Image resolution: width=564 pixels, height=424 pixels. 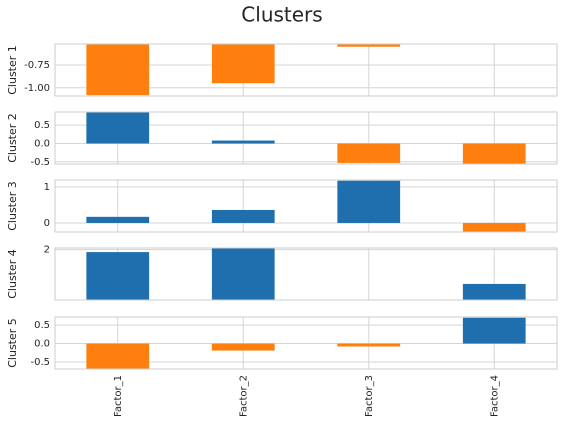 What do you see at coordinates (12, 274) in the screenshot?
I see `y-axis-label: Cluster 4` at bounding box center [12, 274].